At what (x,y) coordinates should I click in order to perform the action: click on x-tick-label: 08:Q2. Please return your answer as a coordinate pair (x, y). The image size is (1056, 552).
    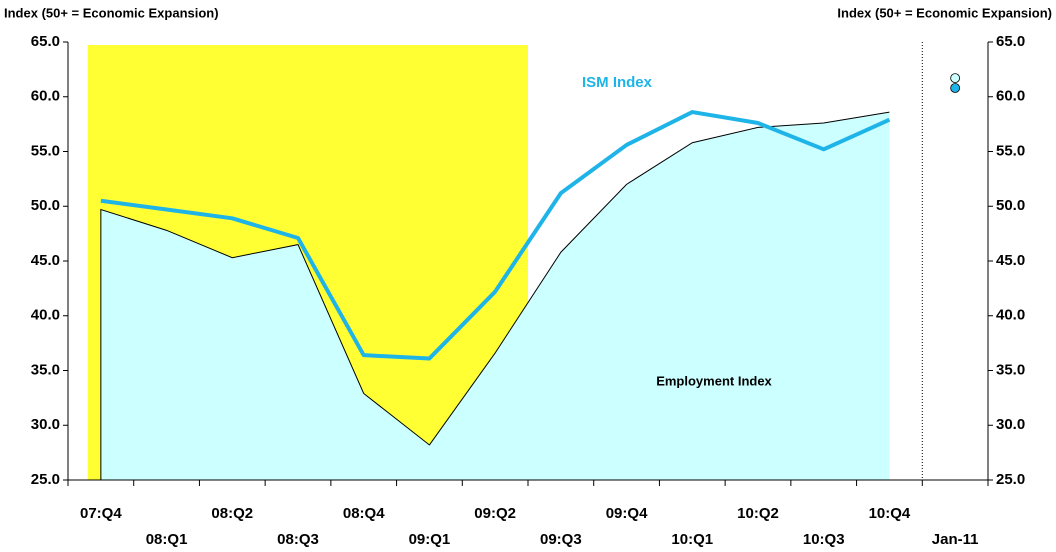
    Looking at the image, I should click on (232, 513).